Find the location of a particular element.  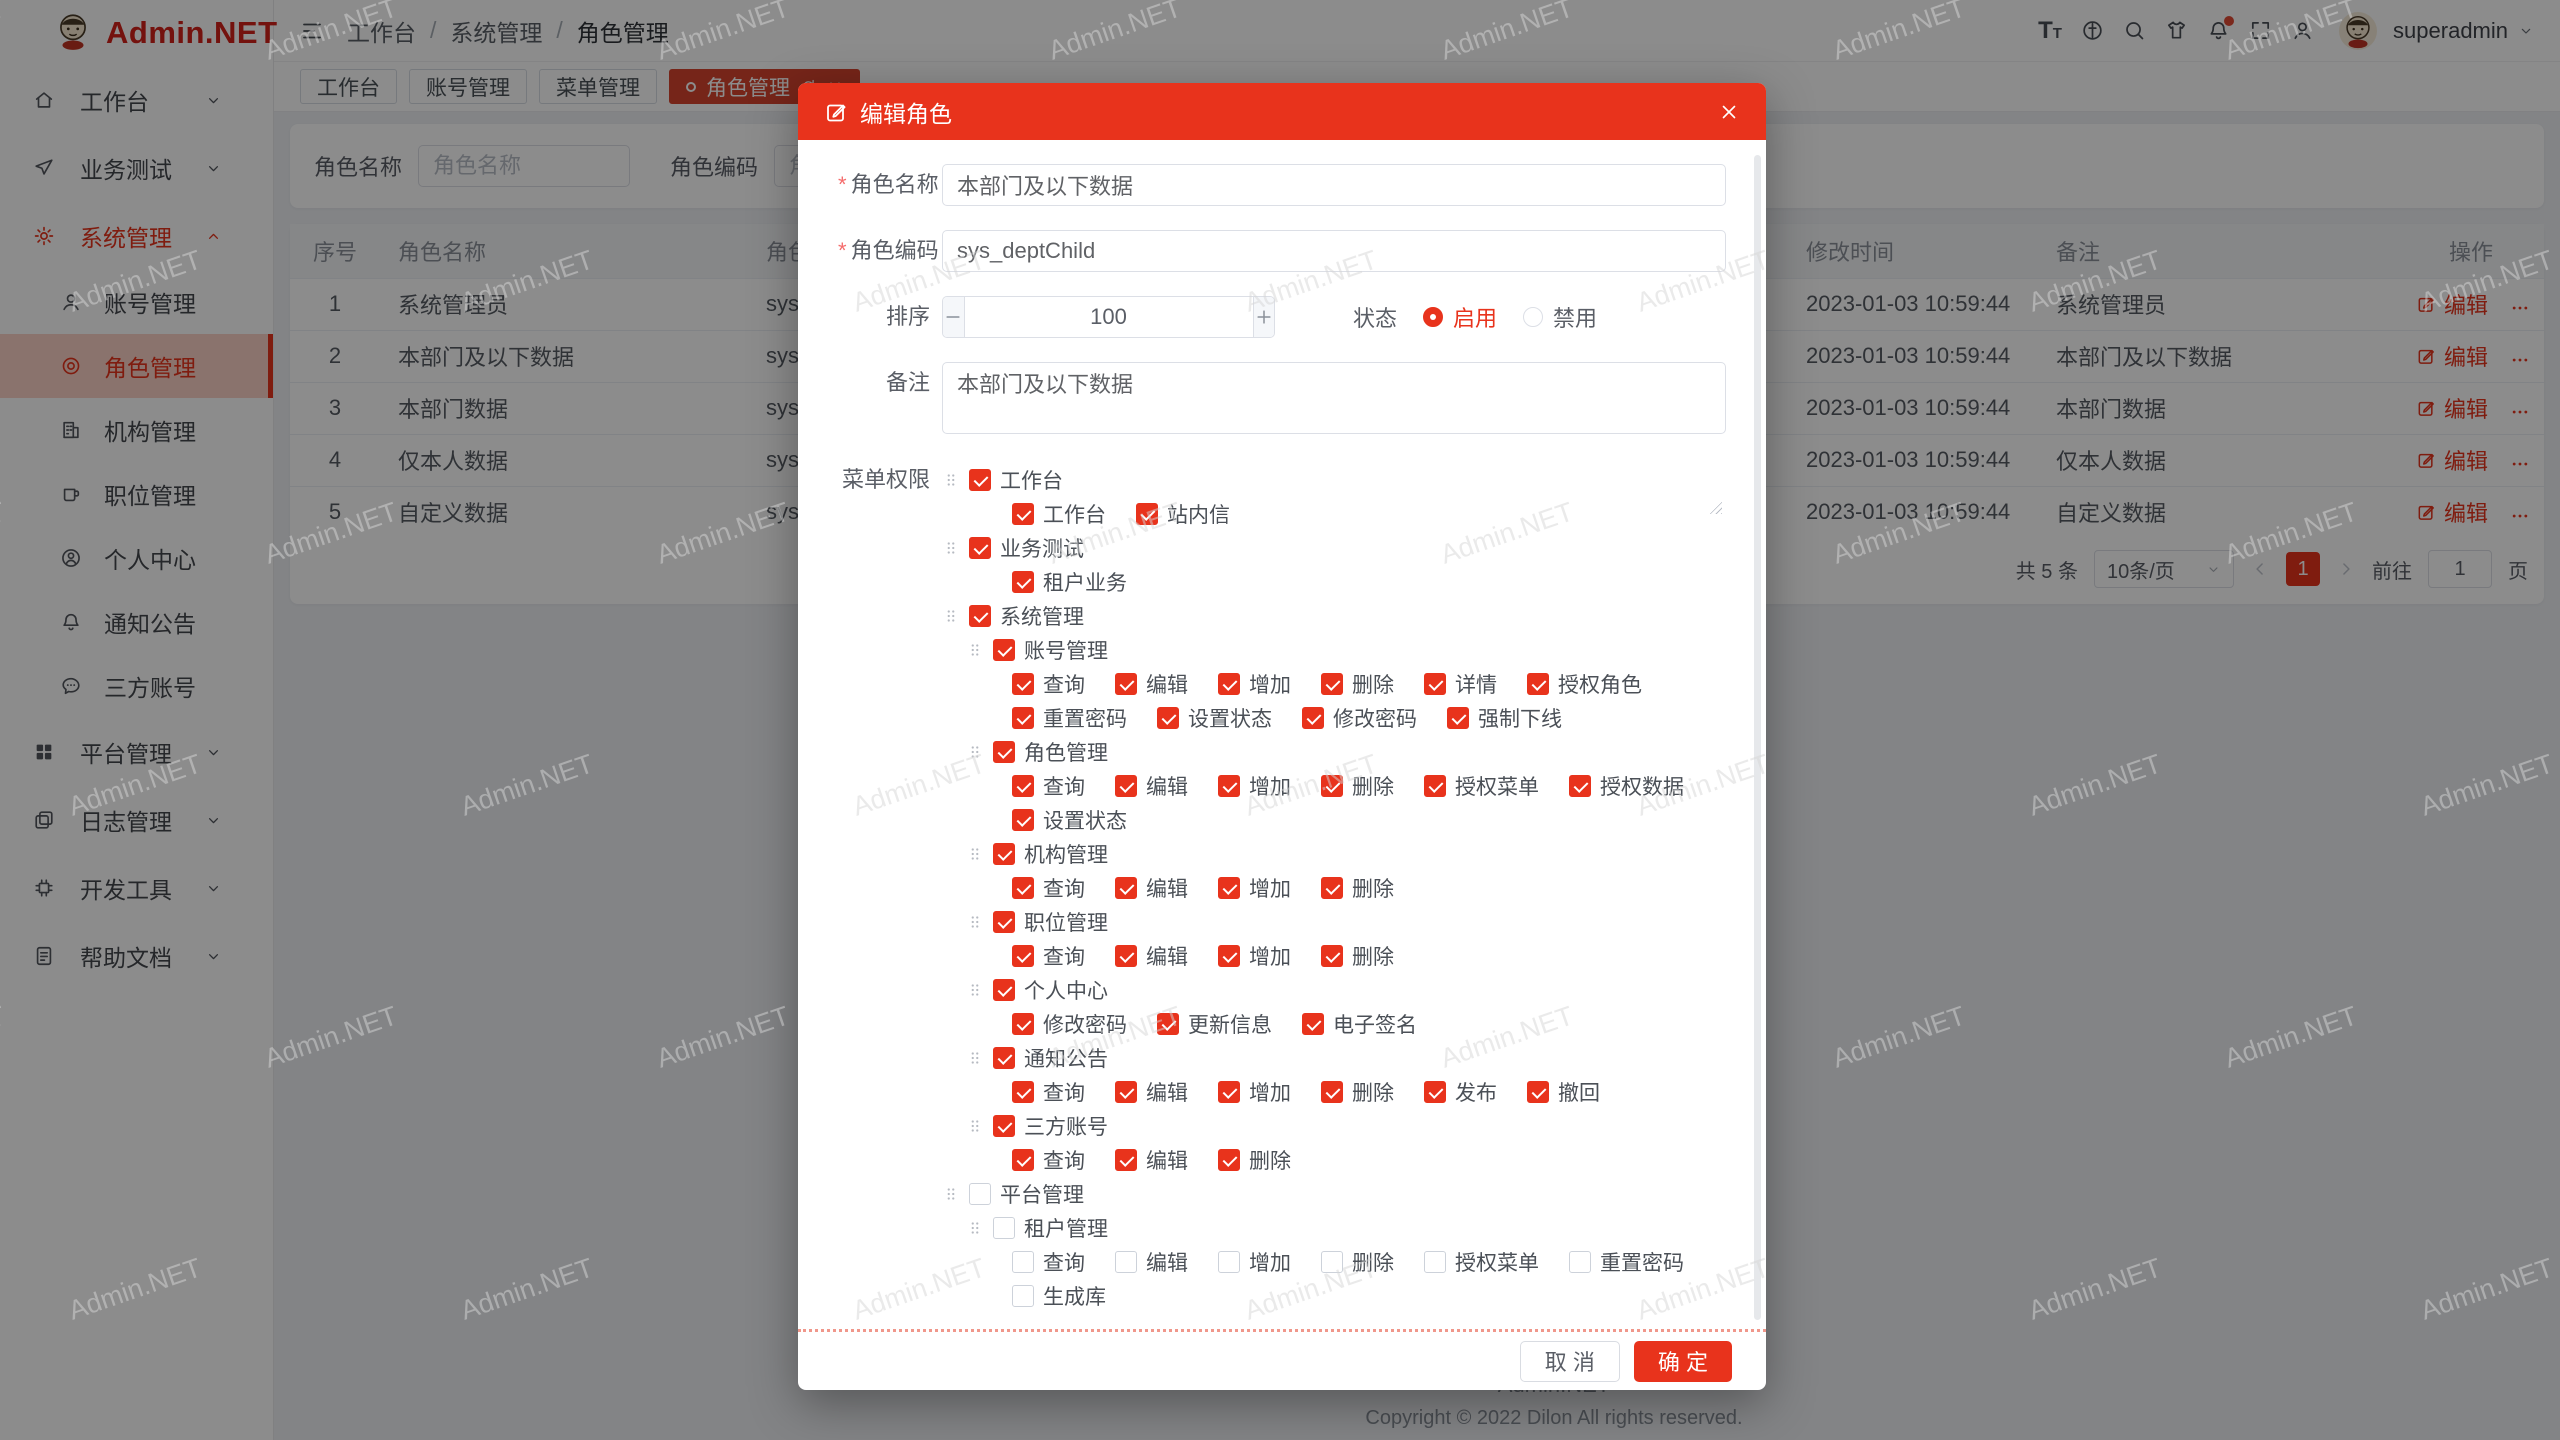

user-menu-chevron-icon is located at coordinates (2526, 31).